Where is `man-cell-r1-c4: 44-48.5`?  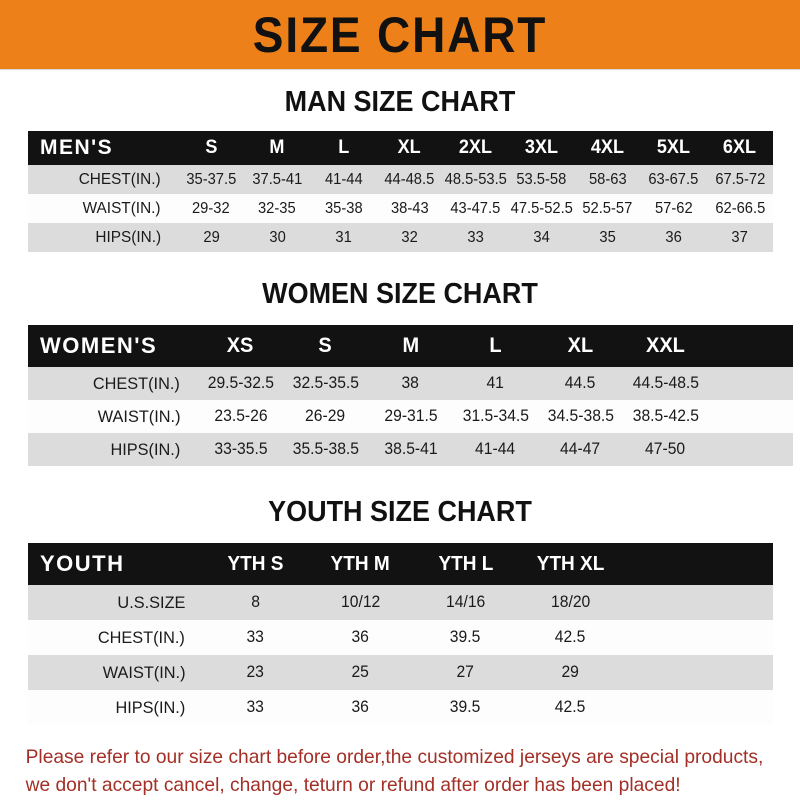 man-cell-r1-c4: 44-48.5 is located at coordinates (409, 179).